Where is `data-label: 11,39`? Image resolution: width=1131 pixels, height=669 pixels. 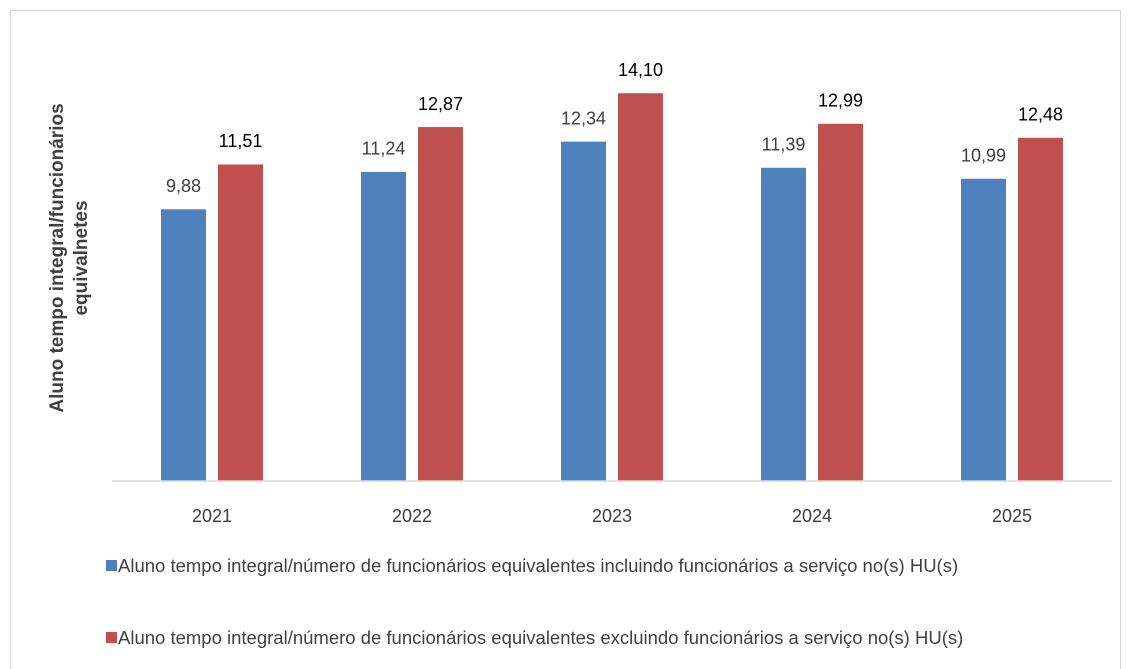 data-label: 11,39 is located at coordinates (784, 145).